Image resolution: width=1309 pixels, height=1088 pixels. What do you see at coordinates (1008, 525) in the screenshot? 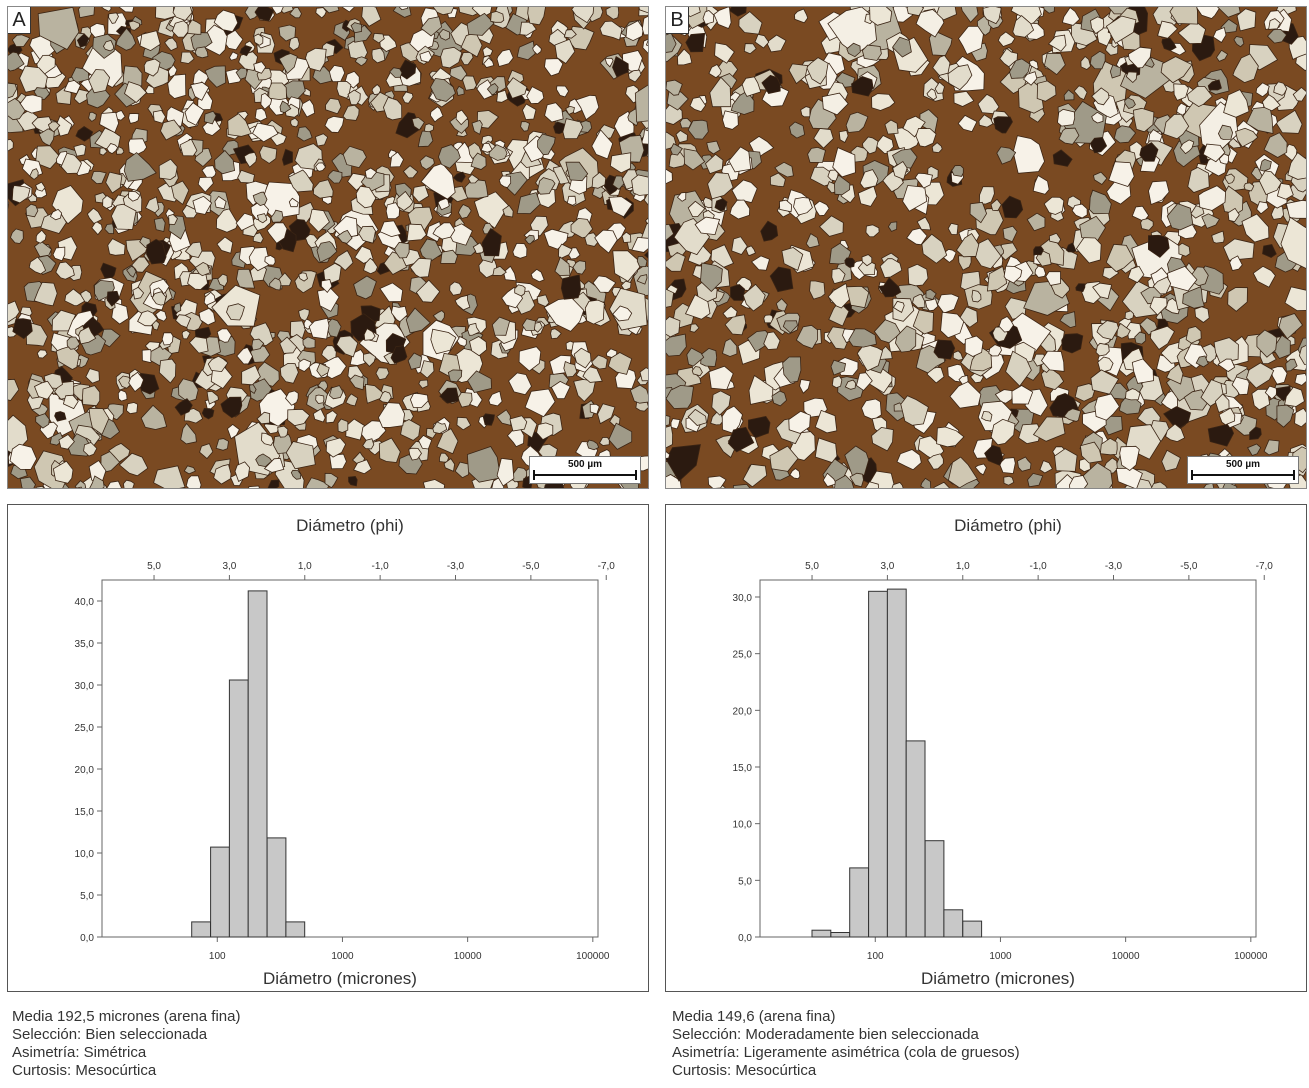
I see `top-axis-title-b: Diámetro (phi)` at bounding box center [1008, 525].